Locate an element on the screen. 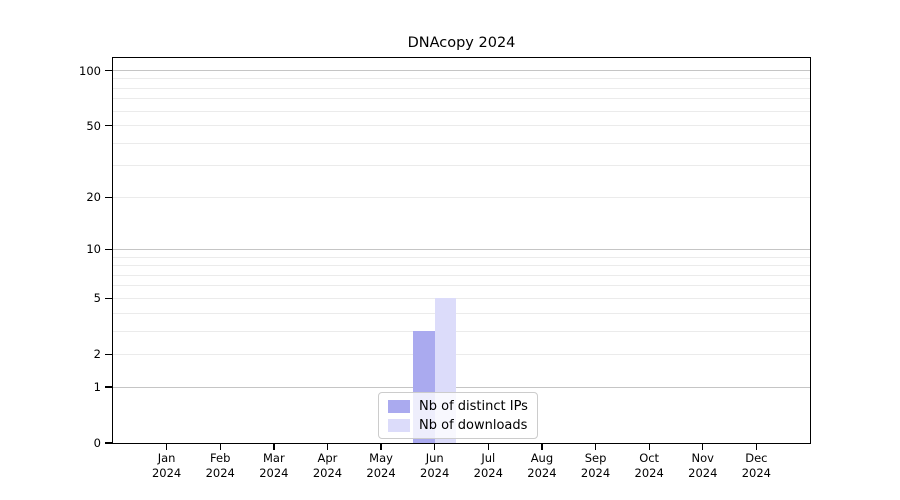  x-tick-label: Nov 2024 is located at coordinates (703, 465).